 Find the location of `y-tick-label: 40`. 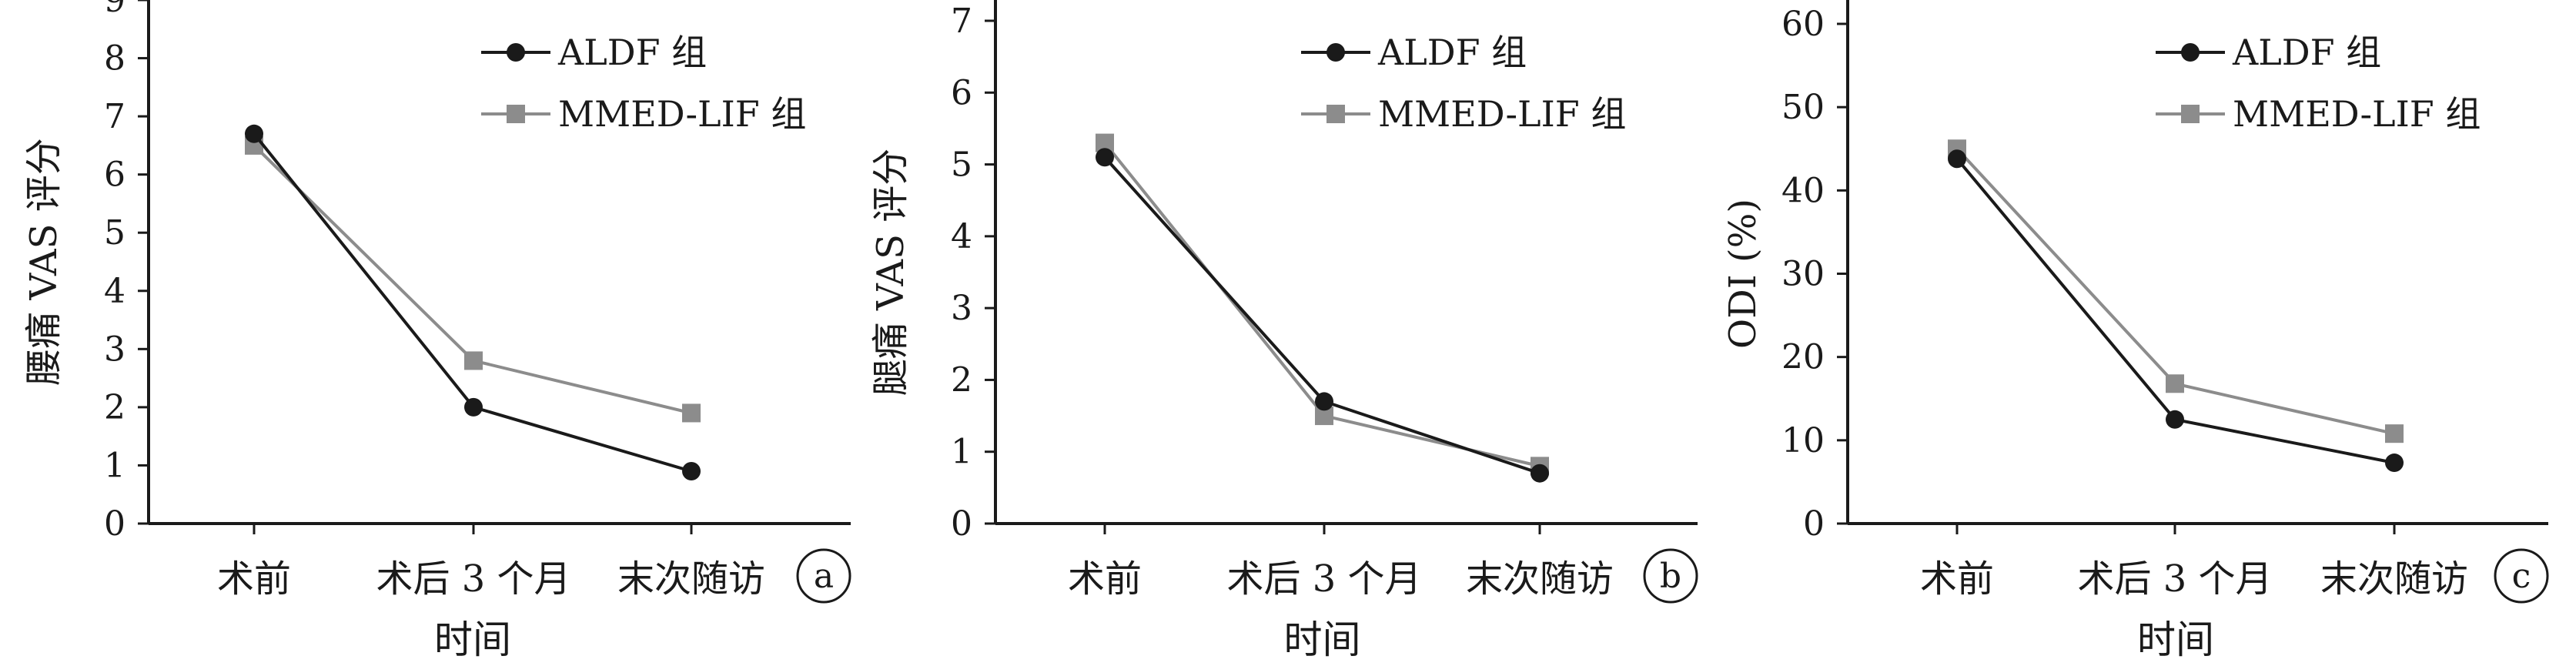

y-tick-label: 40 is located at coordinates (1803, 190).